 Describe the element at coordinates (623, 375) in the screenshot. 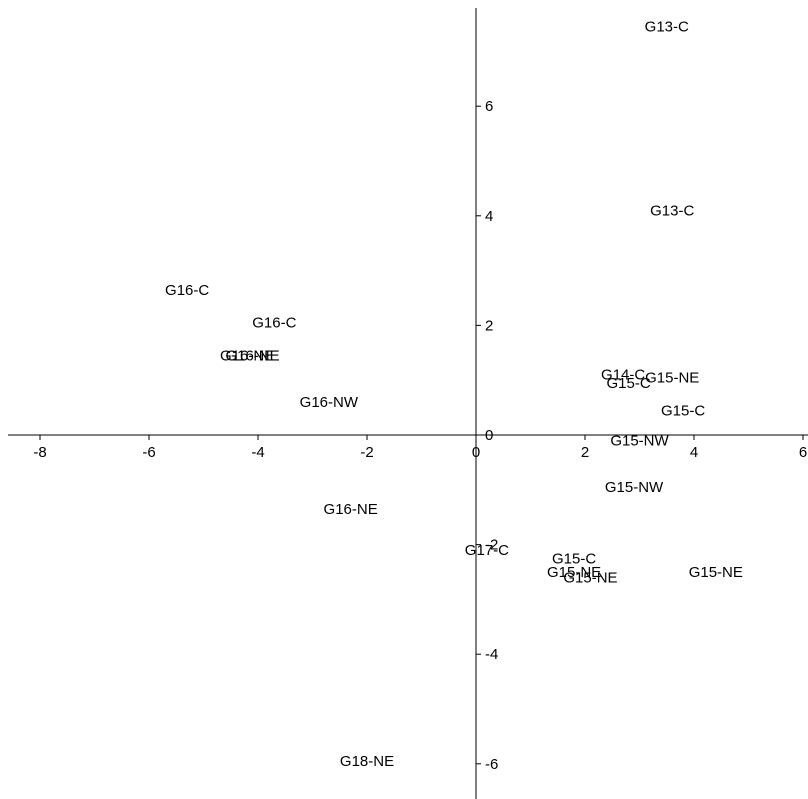

I see `data-point-label: G14-C` at that location.